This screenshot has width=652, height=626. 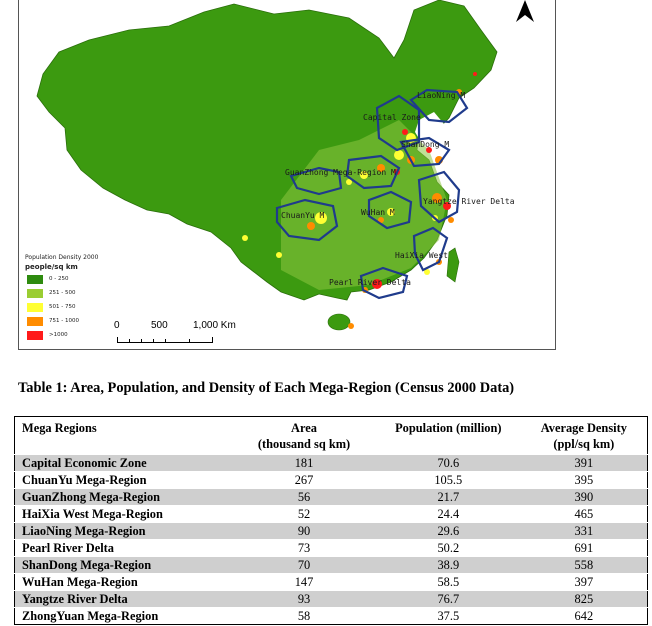 I want to click on table-row: ShanDong Mega-Region 70 38.9 558, so click(x=331, y=565).